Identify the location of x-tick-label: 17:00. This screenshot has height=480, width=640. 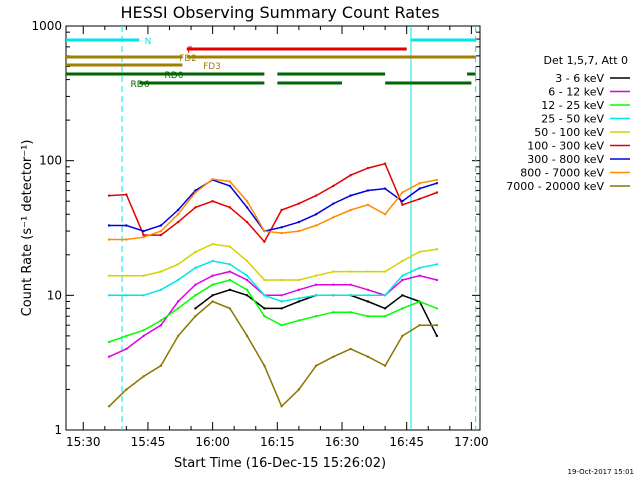
(471, 442).